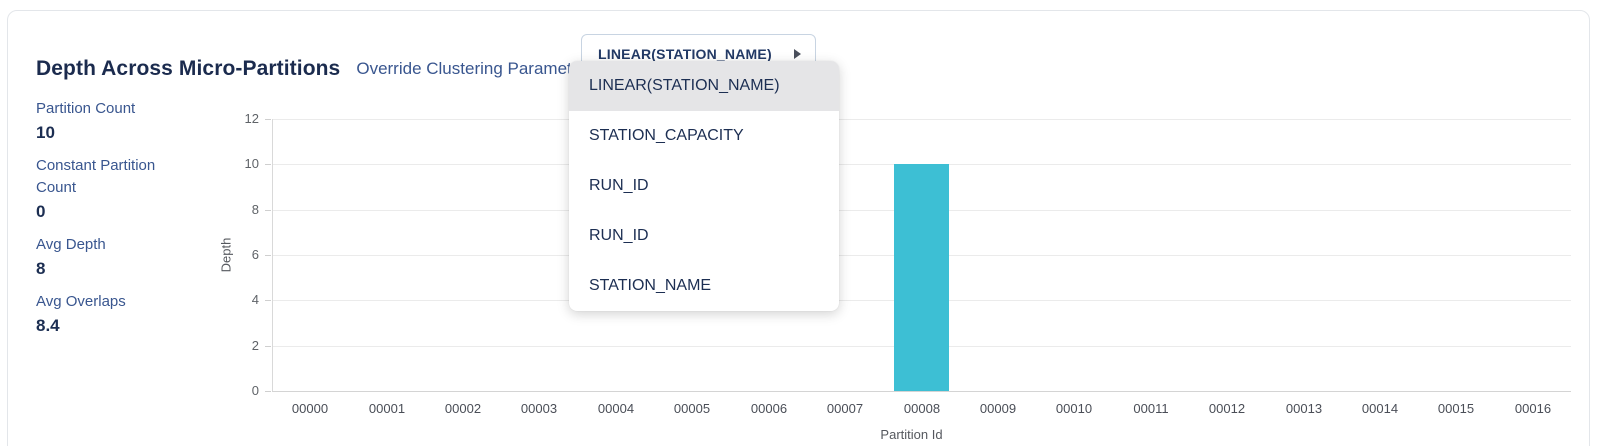  What do you see at coordinates (387, 408) in the screenshot?
I see `x-tick-label: 00001` at bounding box center [387, 408].